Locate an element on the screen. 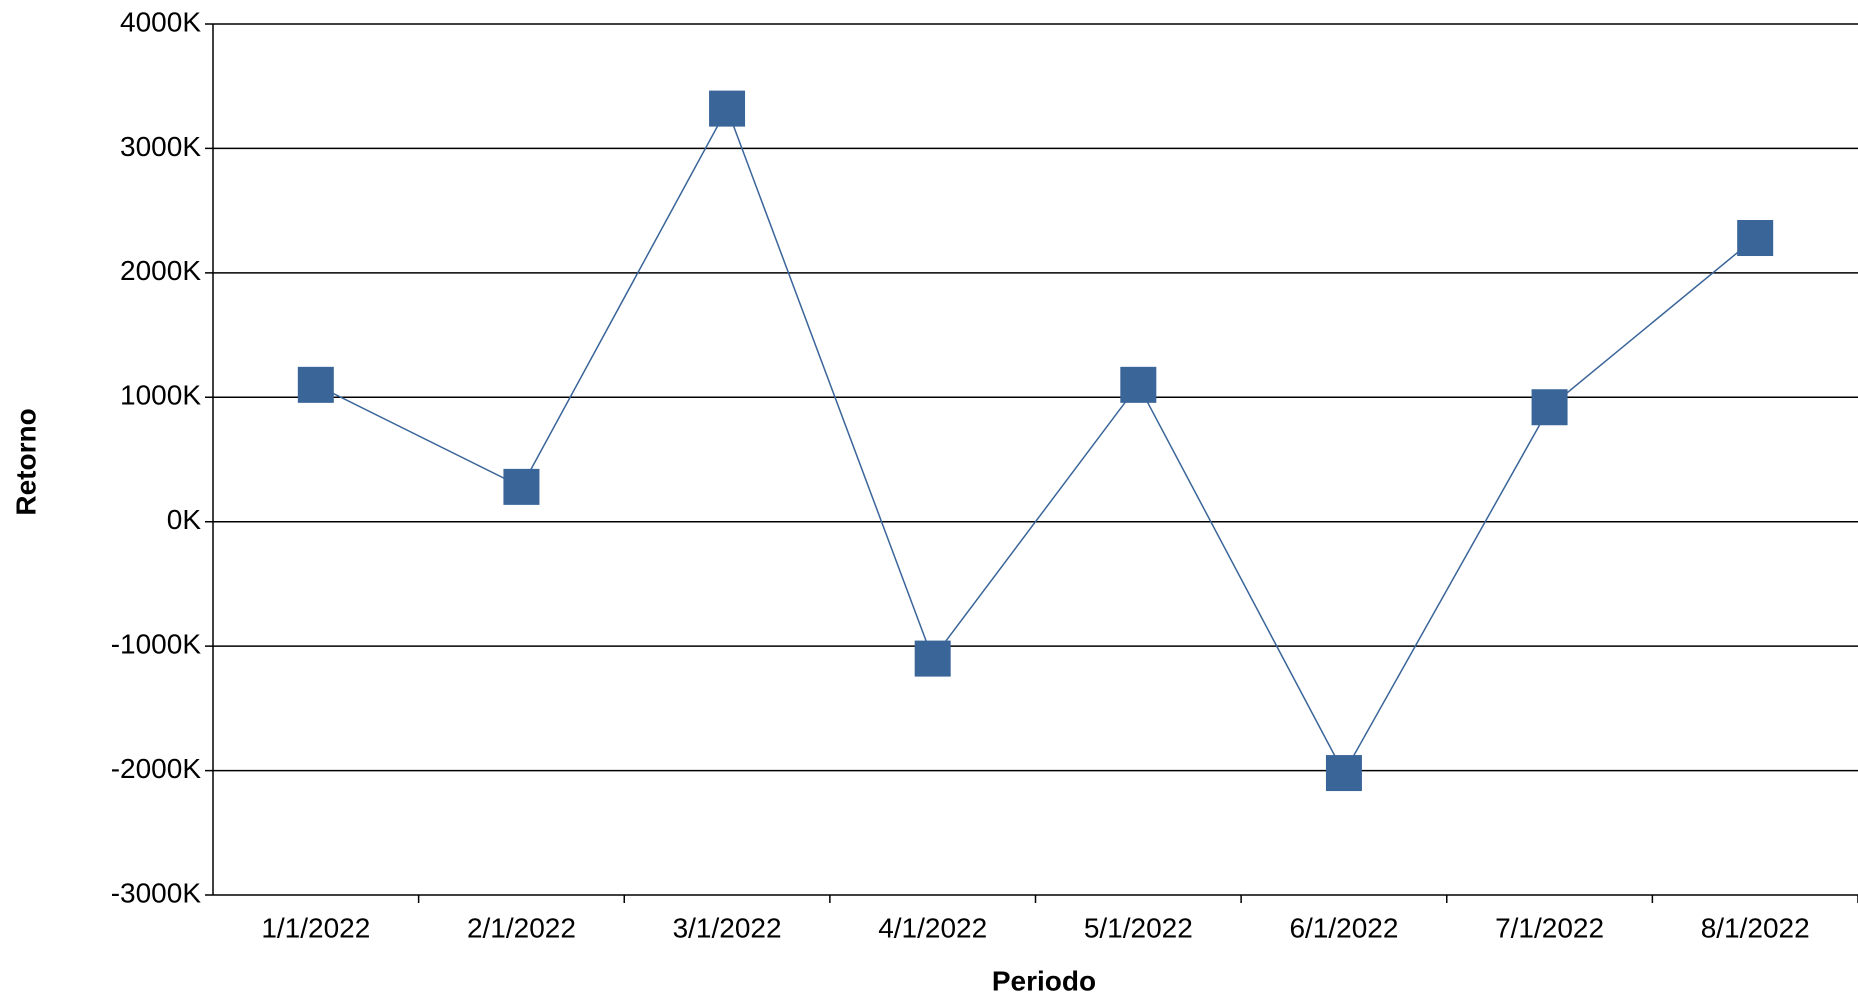 Image resolution: width=1858 pixels, height=1007 pixels. y-tick-label: 0K is located at coordinates (184, 519).